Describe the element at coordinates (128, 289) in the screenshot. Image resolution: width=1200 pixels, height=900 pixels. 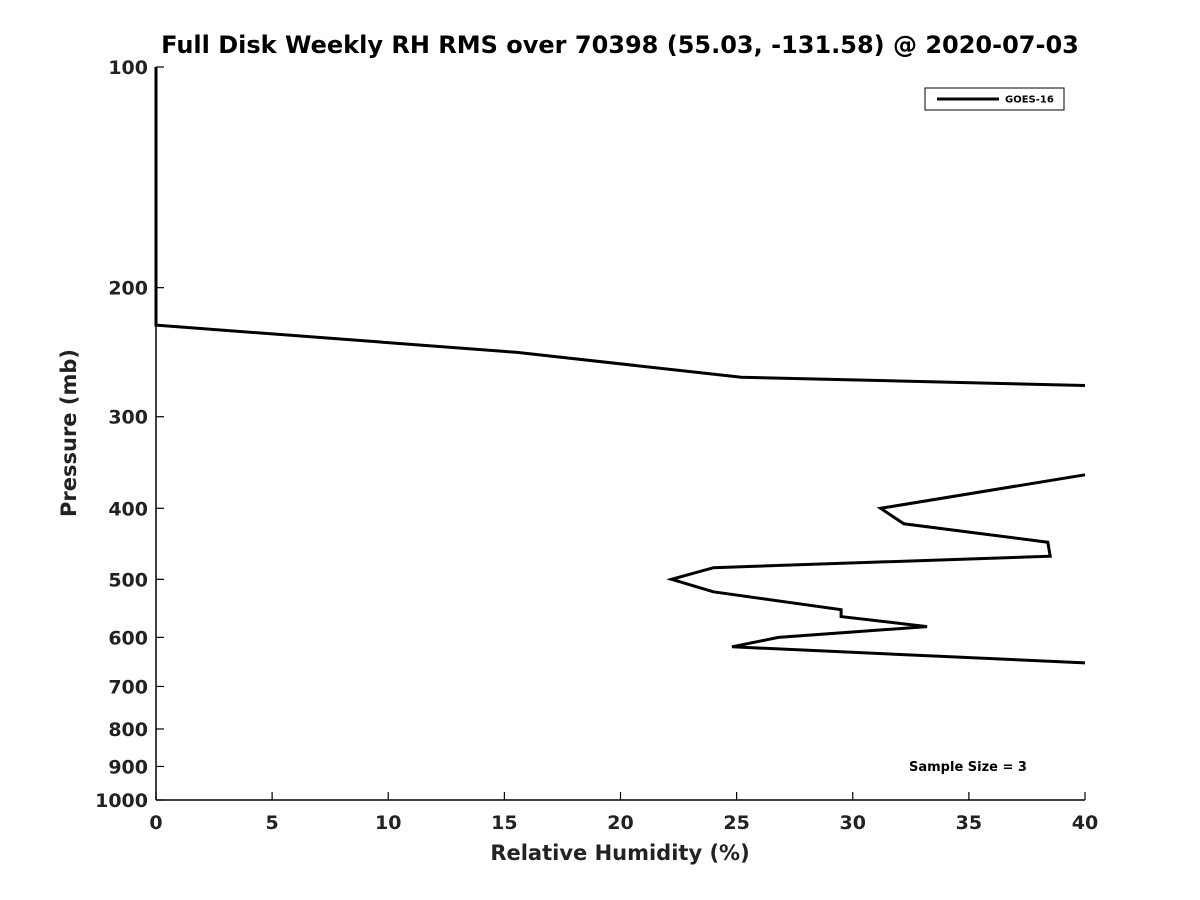
I see `y-tick-label: 200` at that location.